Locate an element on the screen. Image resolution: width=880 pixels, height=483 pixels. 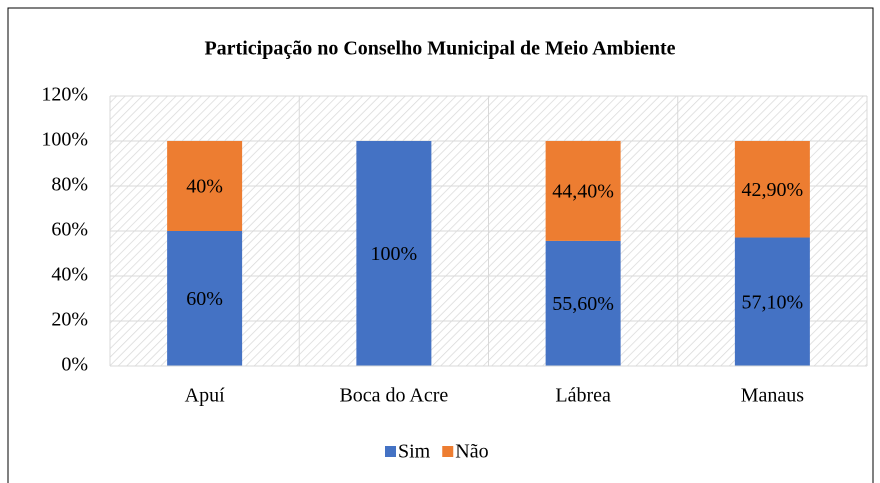
y-tick-label: 0% is located at coordinates (74, 365).